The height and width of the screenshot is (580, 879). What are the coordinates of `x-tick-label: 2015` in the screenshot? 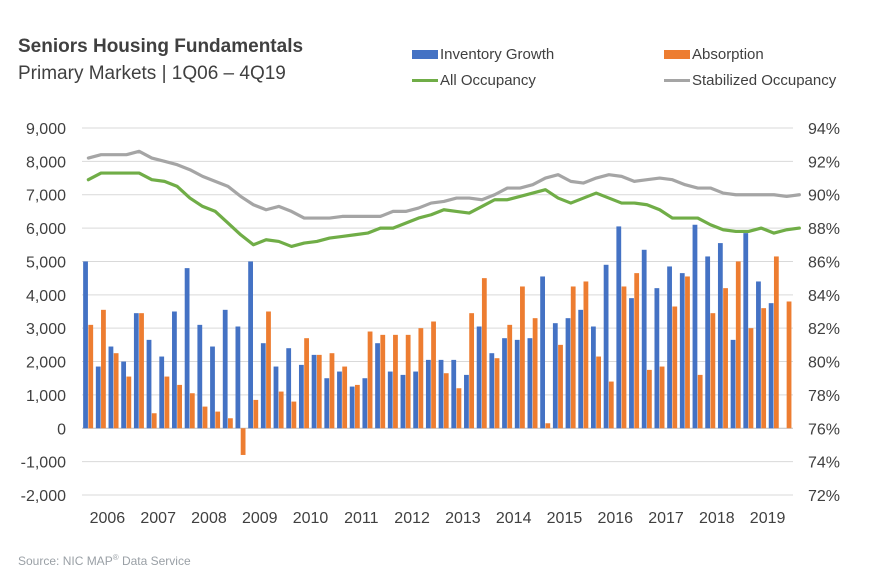 It's located at (565, 518).